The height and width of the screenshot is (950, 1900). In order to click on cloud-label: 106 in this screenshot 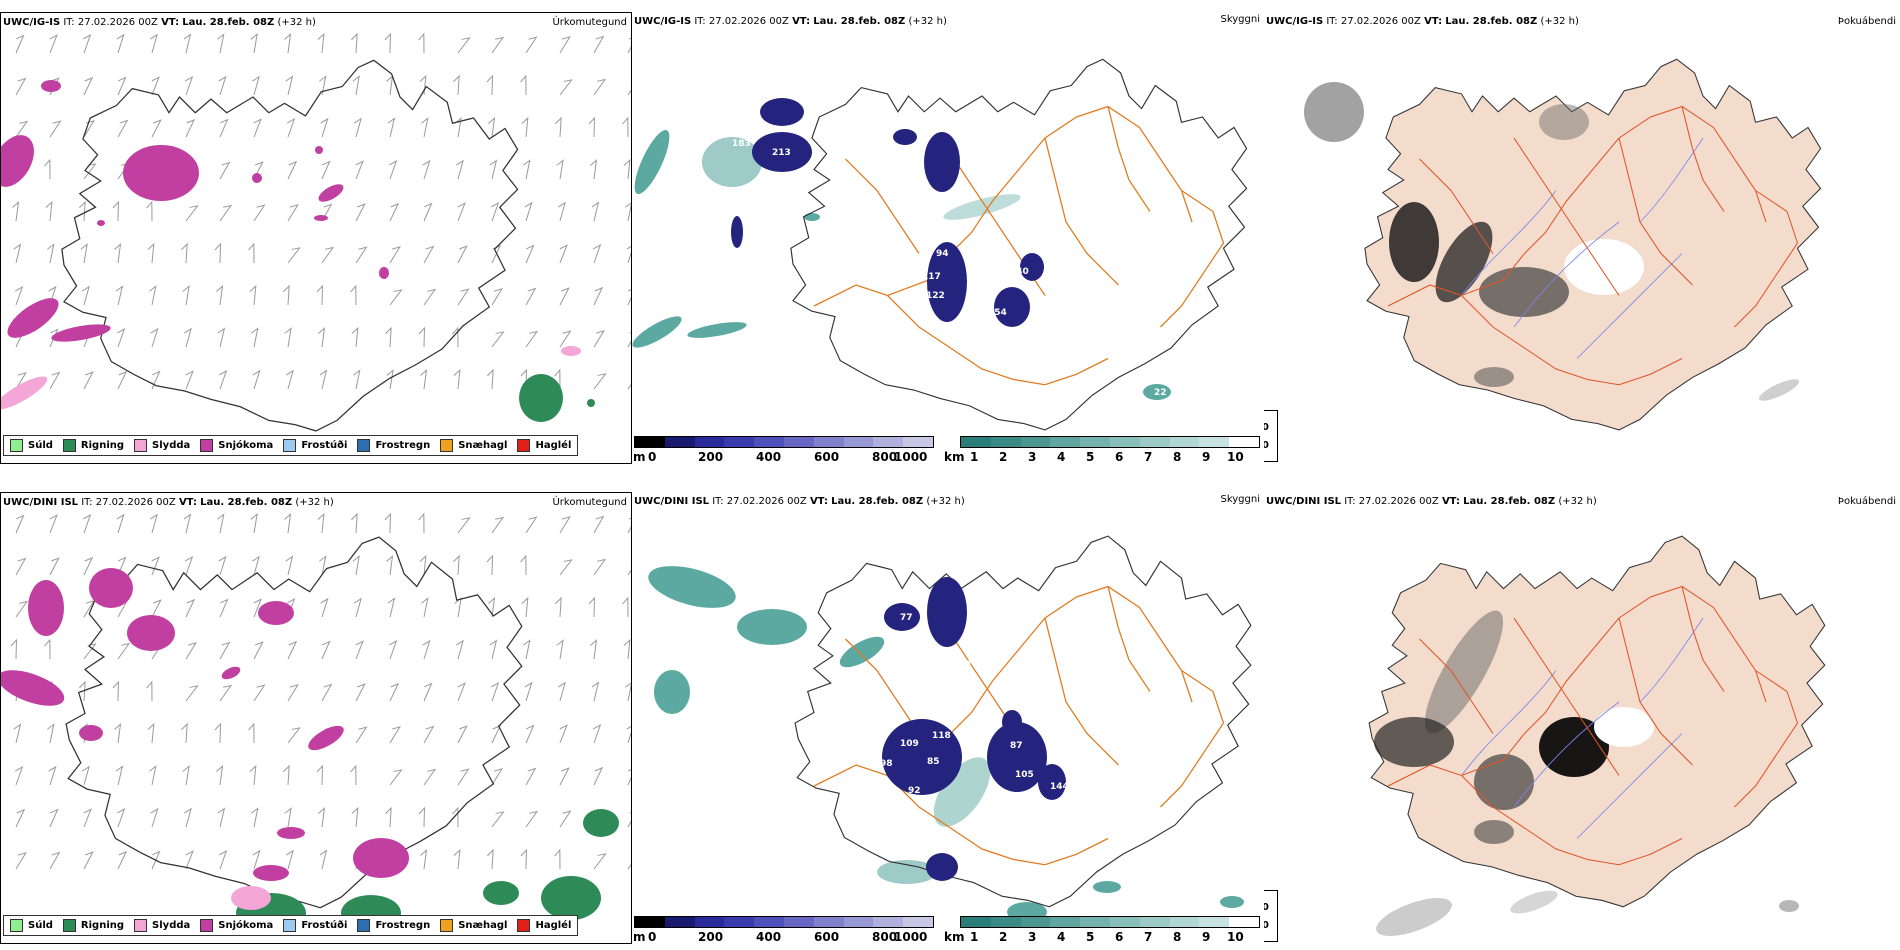, I will do `click(993, 911)`.